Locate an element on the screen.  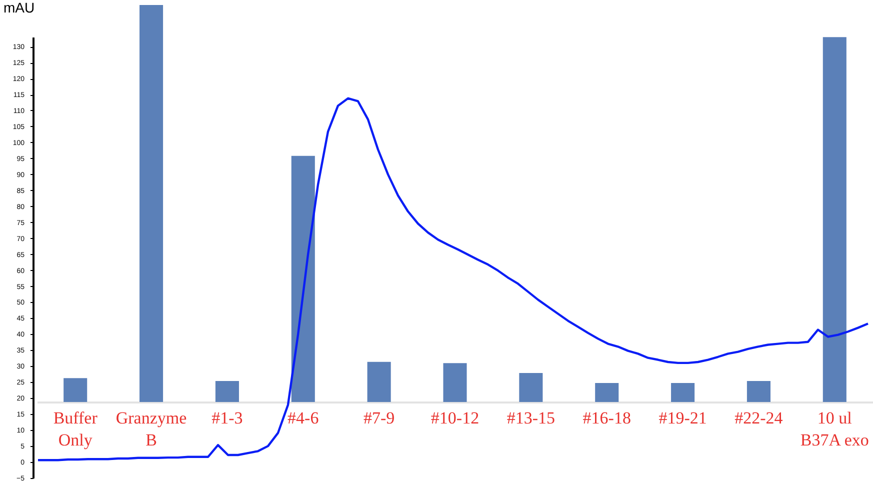
x-tick-label: #7-9 is located at coordinates (379, 418).